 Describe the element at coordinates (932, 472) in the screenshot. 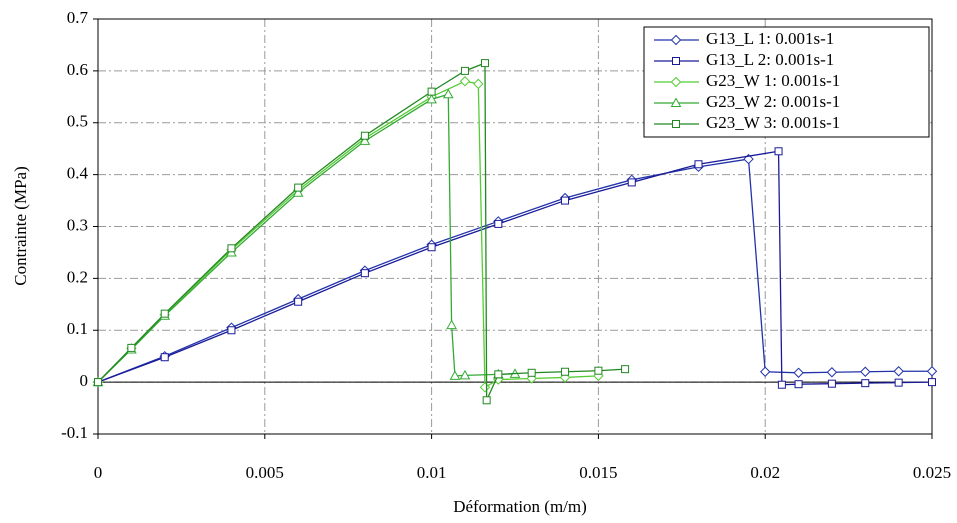

I see `x-tick-label: 0.025` at that location.